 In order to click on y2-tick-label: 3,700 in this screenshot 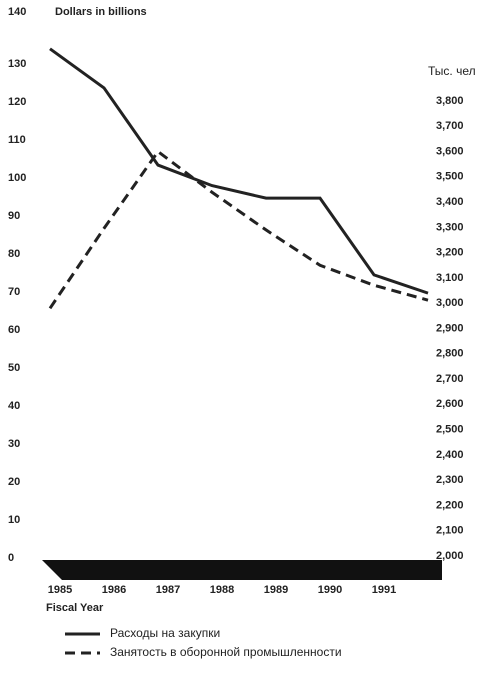, I will do `click(450, 126)`.